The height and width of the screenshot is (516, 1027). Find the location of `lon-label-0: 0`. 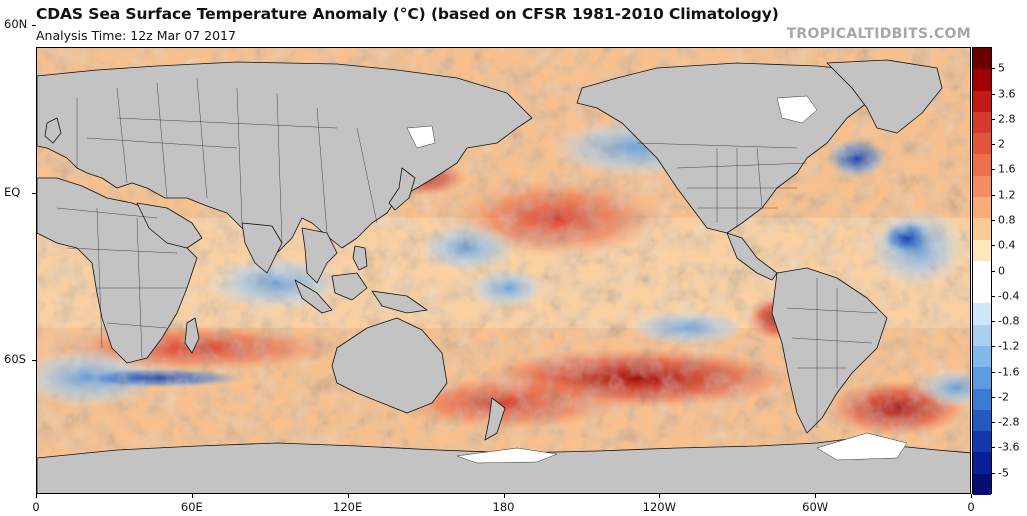

lon-label-0: 0 is located at coordinates (36, 507).